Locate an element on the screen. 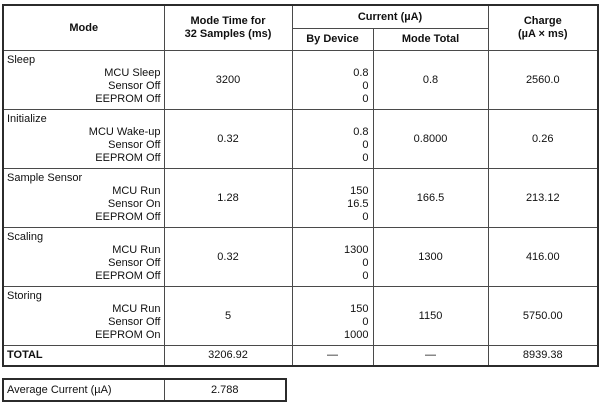  mode-time-cell: 3200 is located at coordinates (228, 80).